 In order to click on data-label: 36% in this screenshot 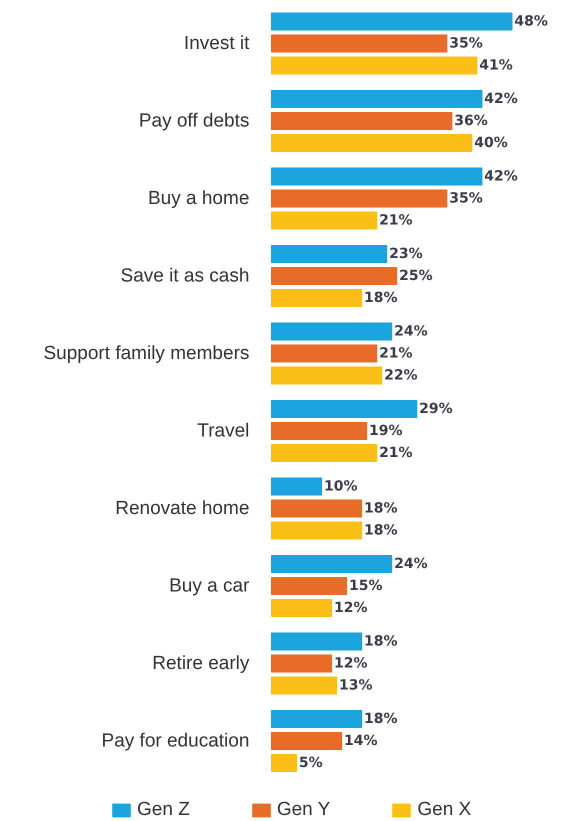, I will do `click(471, 121)`.